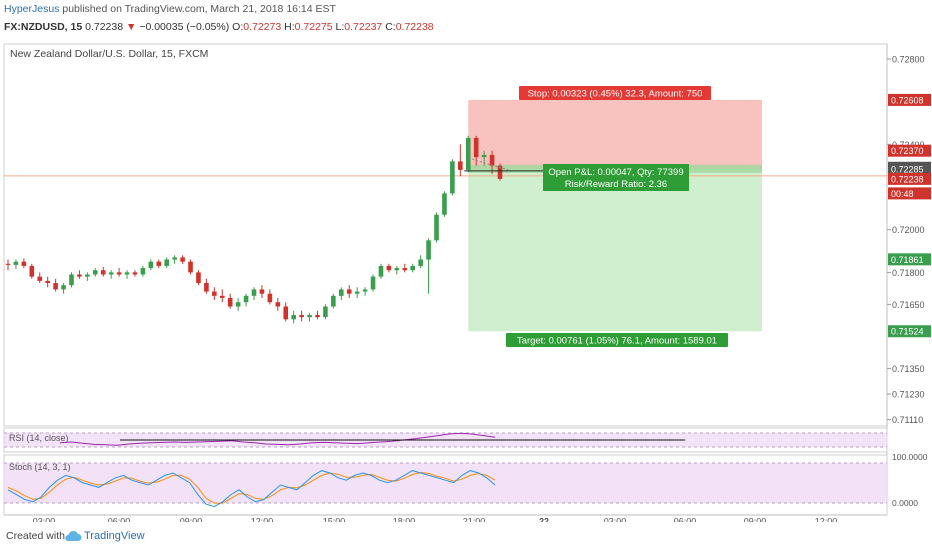  What do you see at coordinates (390, 27) in the screenshot?
I see `close-key: C:` at bounding box center [390, 27].